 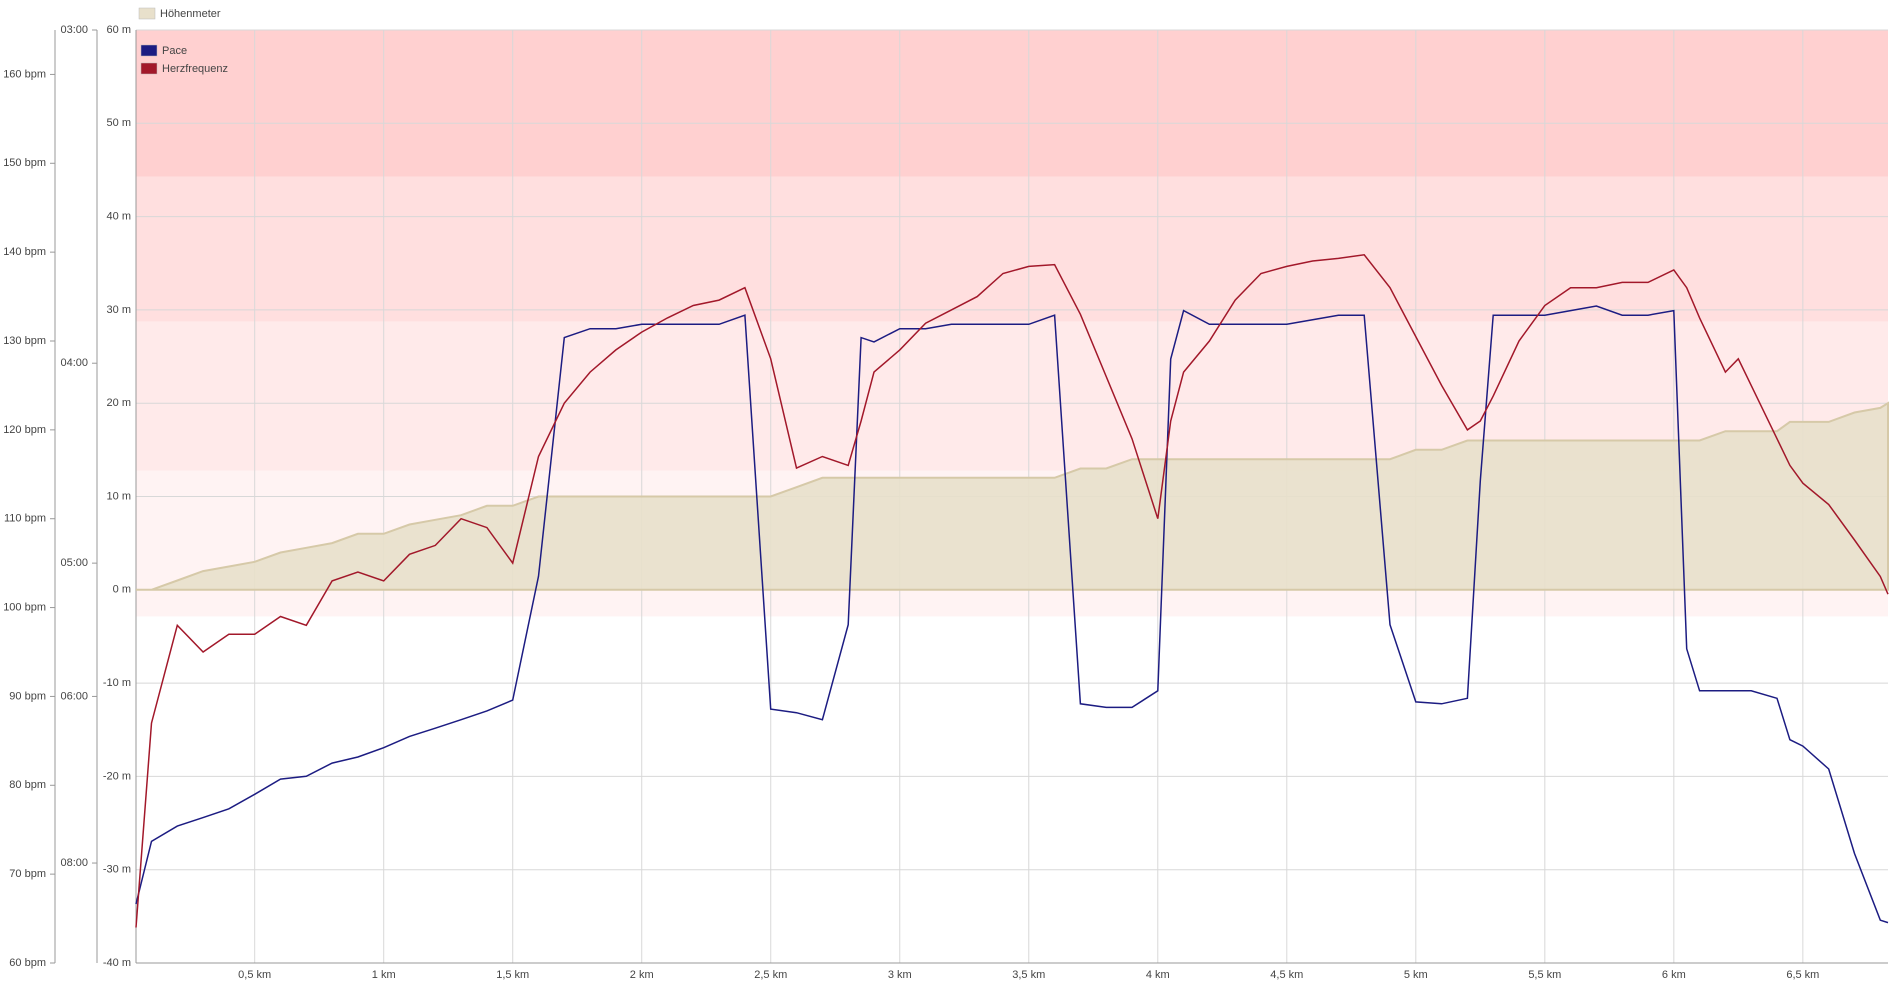 What do you see at coordinates (119, 217) in the screenshot?
I see `y-tick-label: 40 m` at bounding box center [119, 217].